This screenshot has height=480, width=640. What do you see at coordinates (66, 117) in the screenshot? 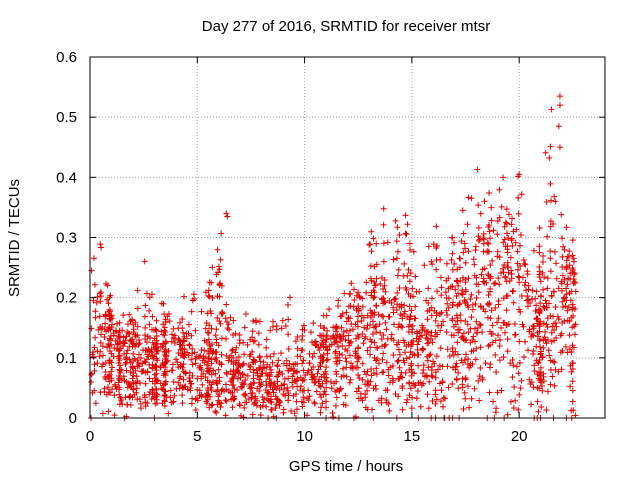
I see `y-tick-label: 0.5` at bounding box center [66, 117].